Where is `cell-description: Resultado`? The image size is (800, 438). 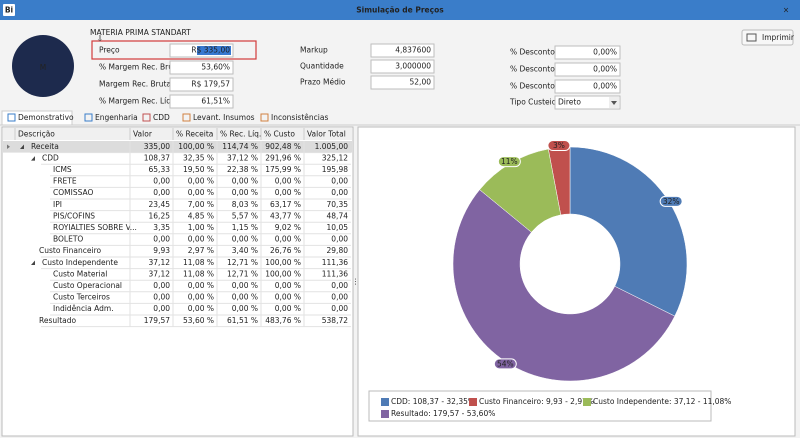 cell-description: Resultado is located at coordinates (58, 320).